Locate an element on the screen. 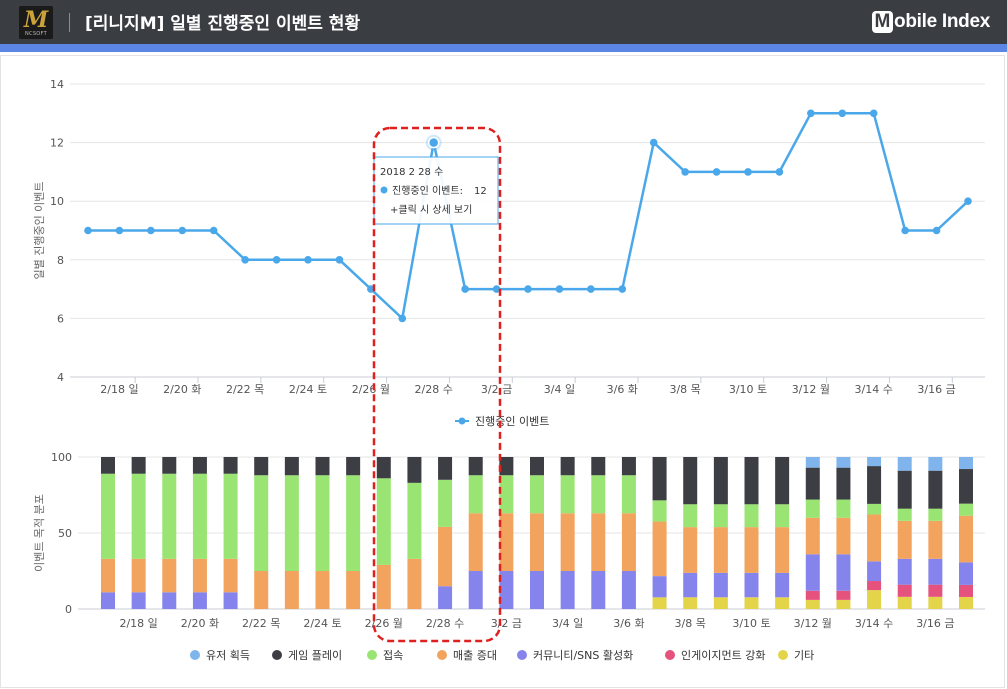  legend-label: 인게이지먼트 강화 is located at coordinates (723, 655).